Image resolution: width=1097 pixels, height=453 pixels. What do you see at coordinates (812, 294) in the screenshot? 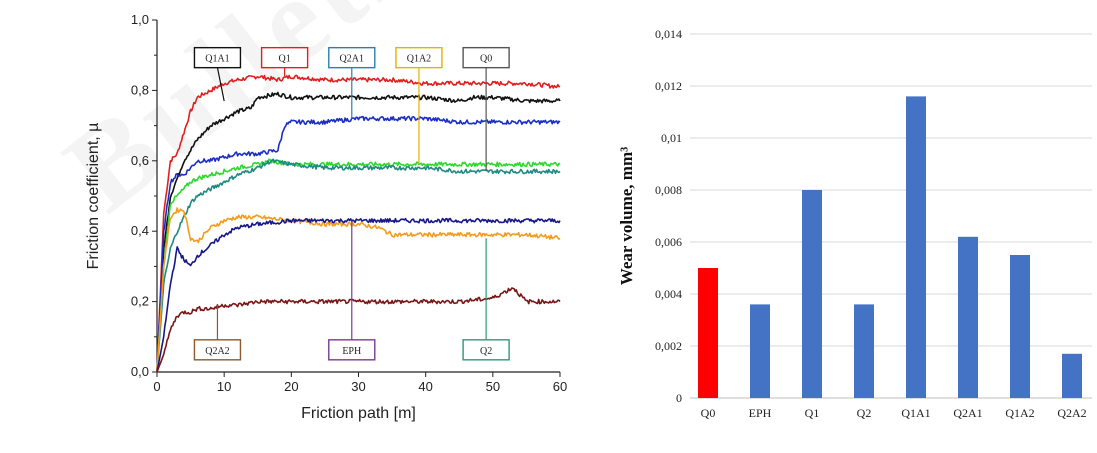
I see `bar-q1` at bounding box center [812, 294].